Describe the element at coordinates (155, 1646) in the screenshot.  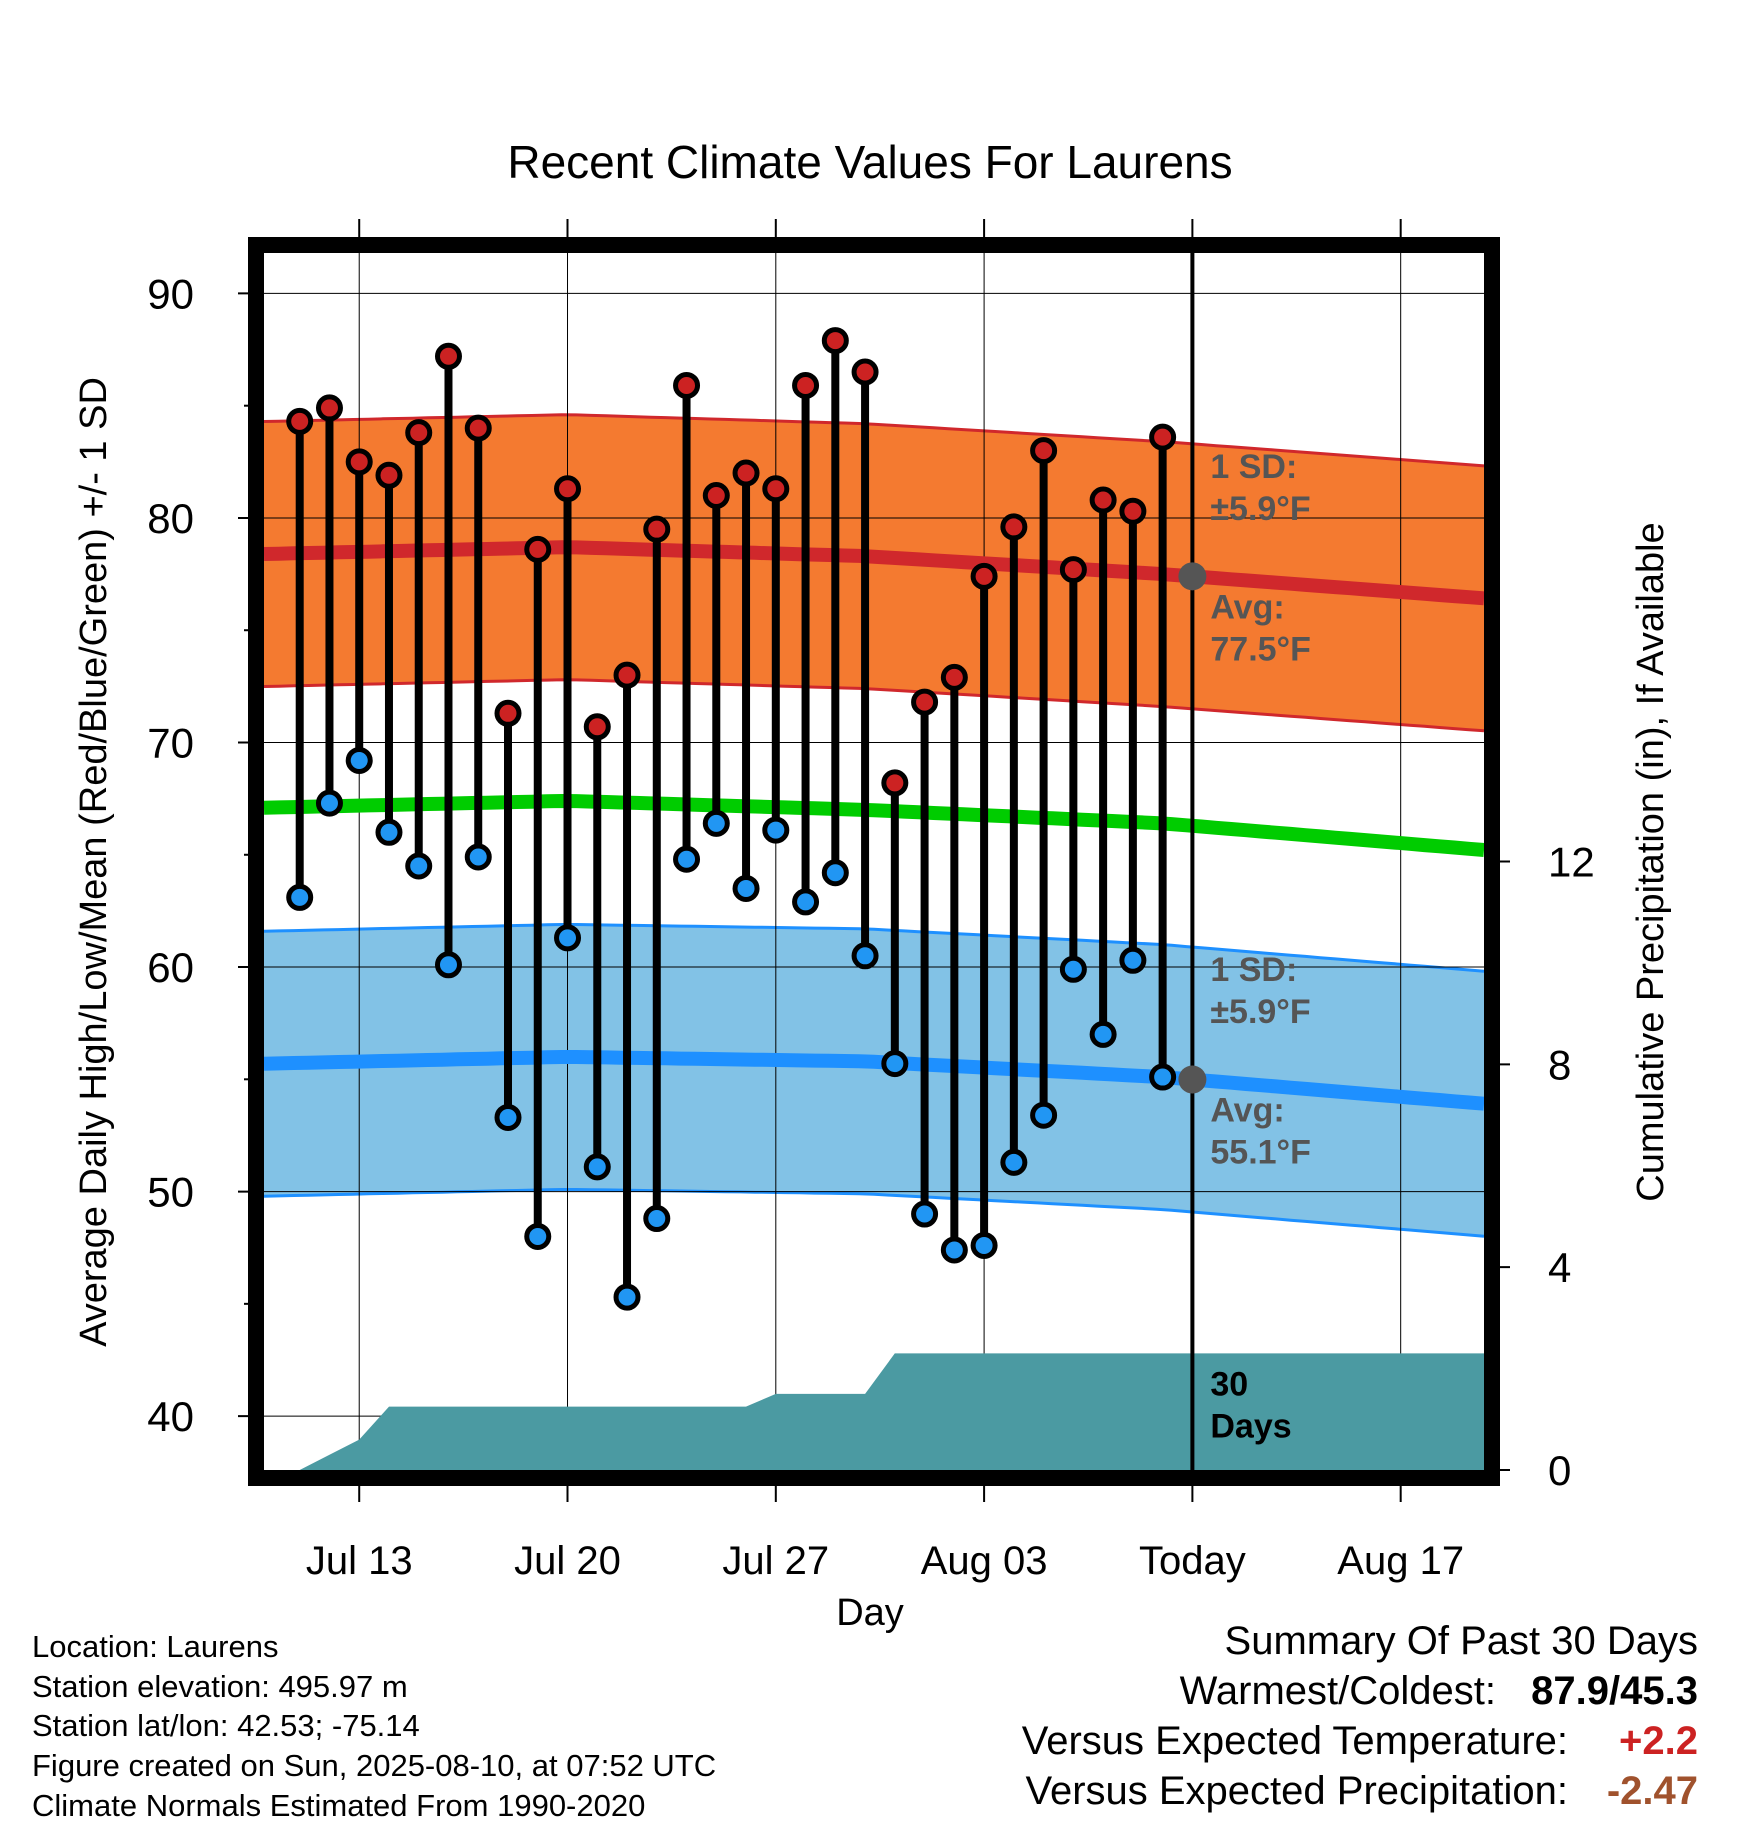
I see `footer-location: Location: Laurens` at that location.